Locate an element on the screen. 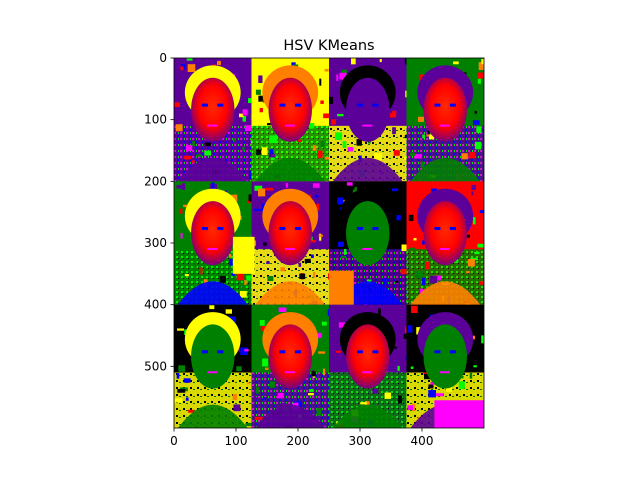 The image size is (640, 480). yellow-patch is located at coordinates (244, 255).